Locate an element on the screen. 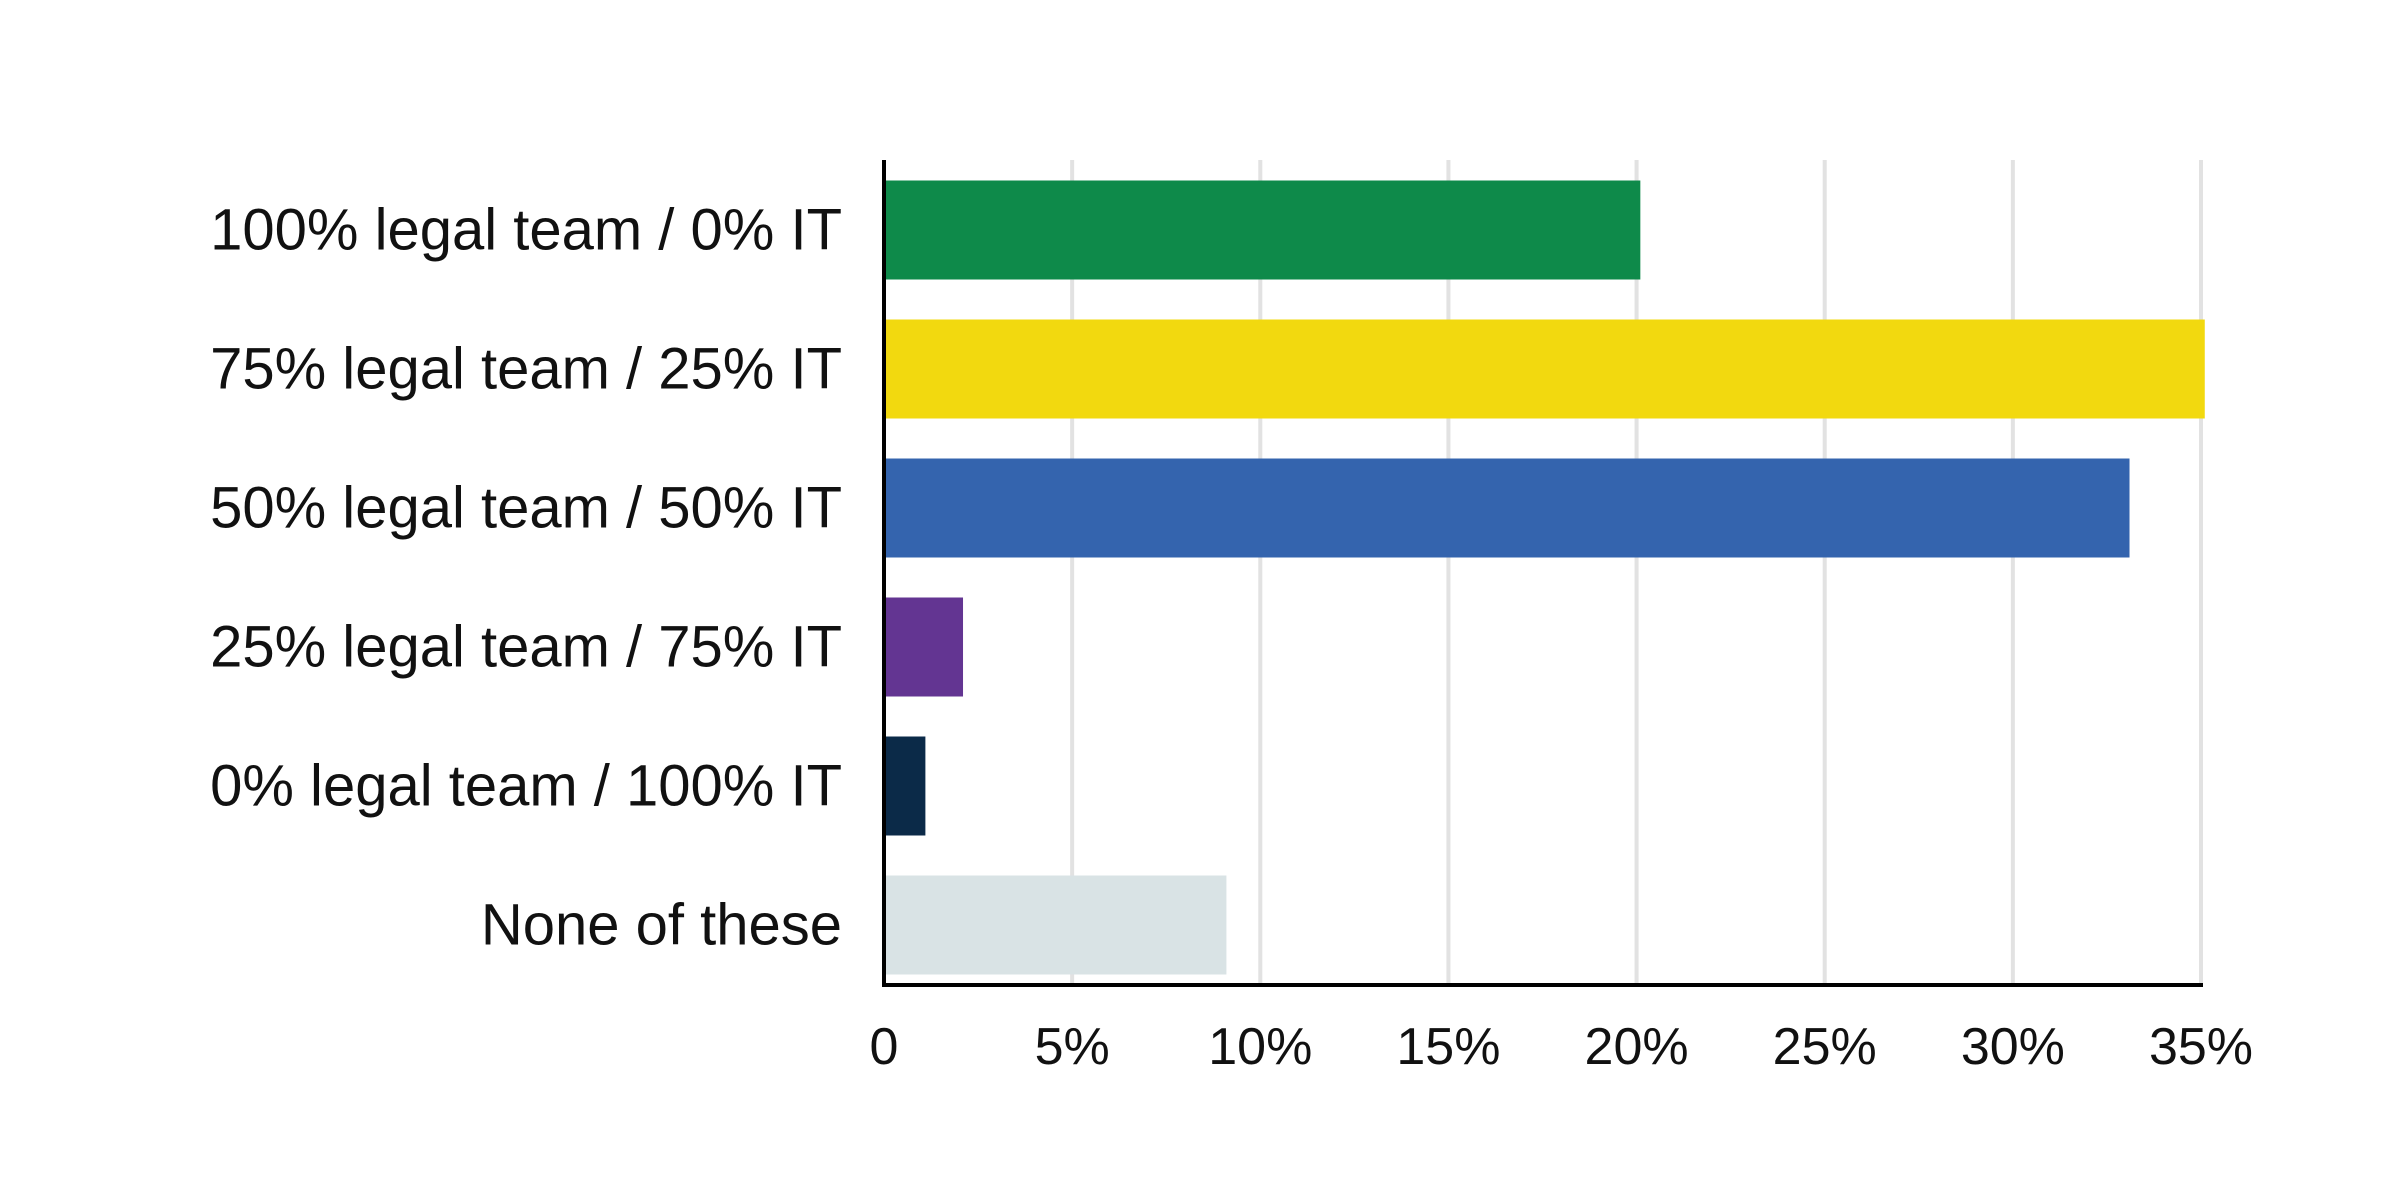  x-tick-label-7: 35% is located at coordinates (2201, 1047).